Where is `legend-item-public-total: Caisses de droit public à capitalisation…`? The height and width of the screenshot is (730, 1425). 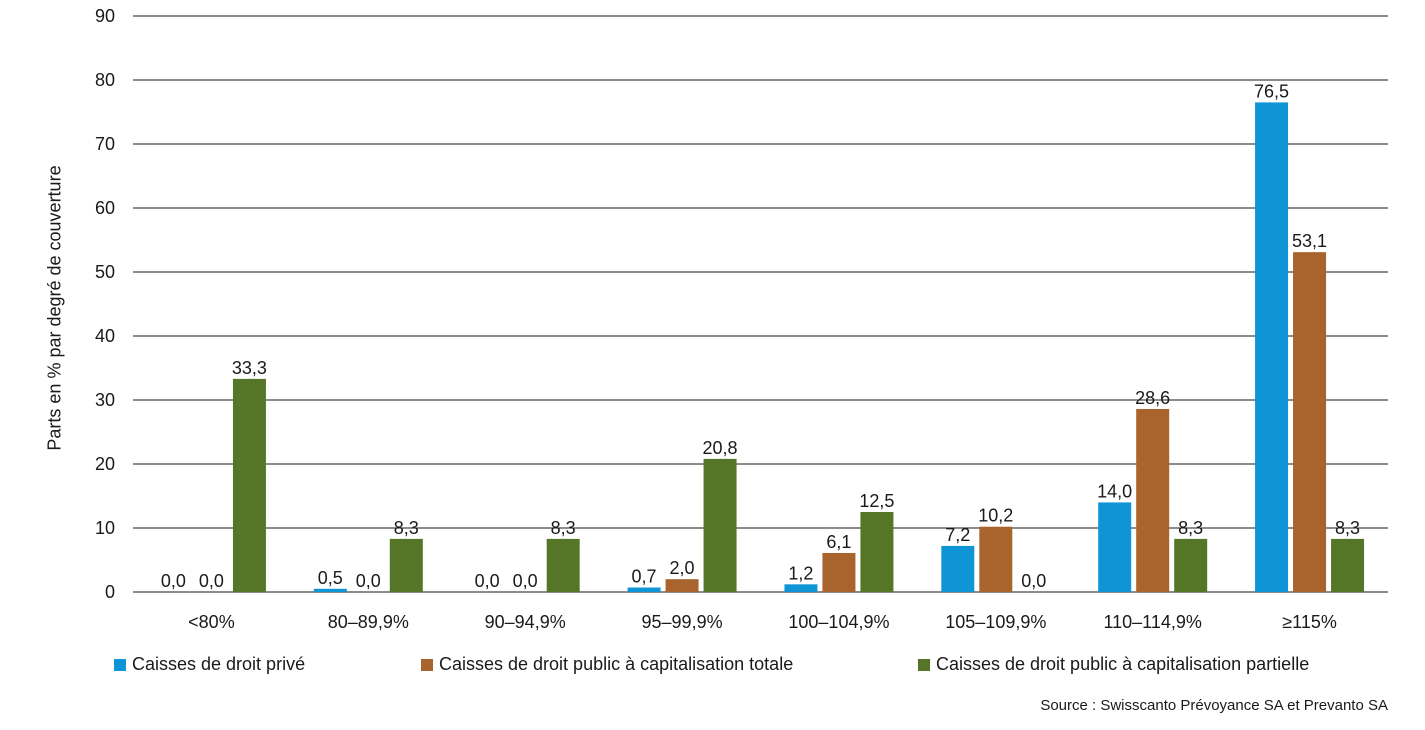
legend-item-public-total: Caisses de droit public à capitalisation… is located at coordinates (607, 664).